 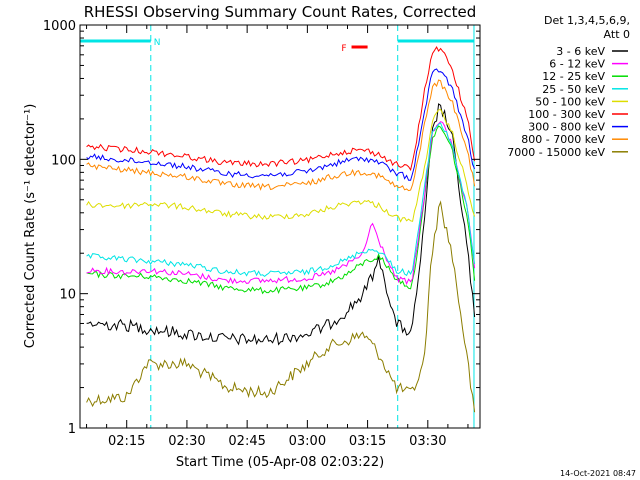 I want to click on x-axis-label: Start Time (05-Apr-08 02:03:22), so click(x=280, y=462).